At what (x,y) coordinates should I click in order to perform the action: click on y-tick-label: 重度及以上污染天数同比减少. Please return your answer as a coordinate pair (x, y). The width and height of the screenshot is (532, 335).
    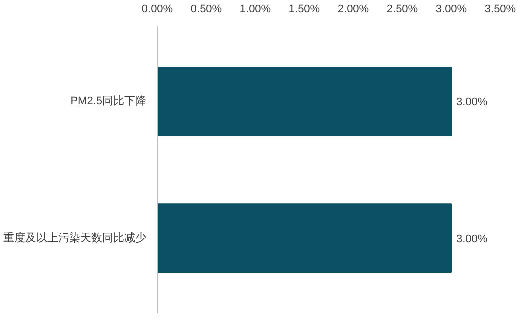
    Looking at the image, I should click on (75, 237).